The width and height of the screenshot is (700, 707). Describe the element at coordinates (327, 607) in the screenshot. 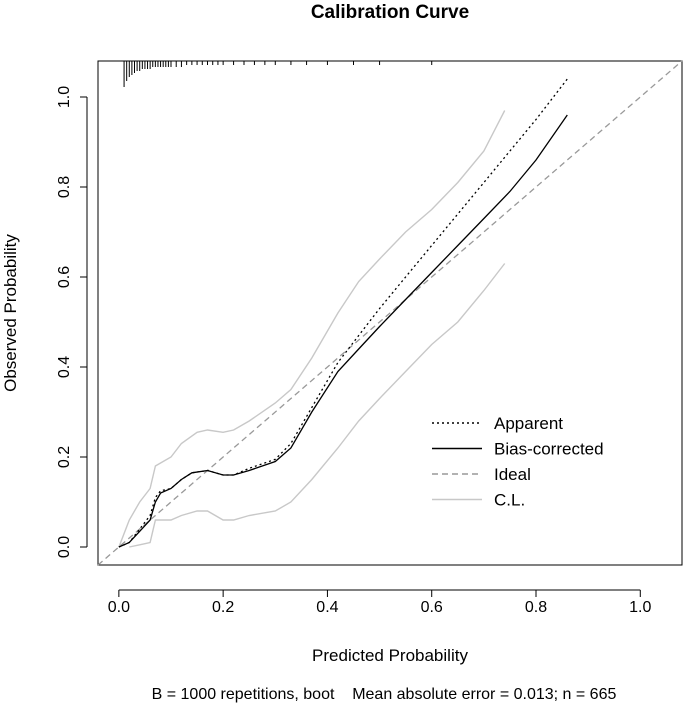

I see `x-tick-label: 0.4` at that location.